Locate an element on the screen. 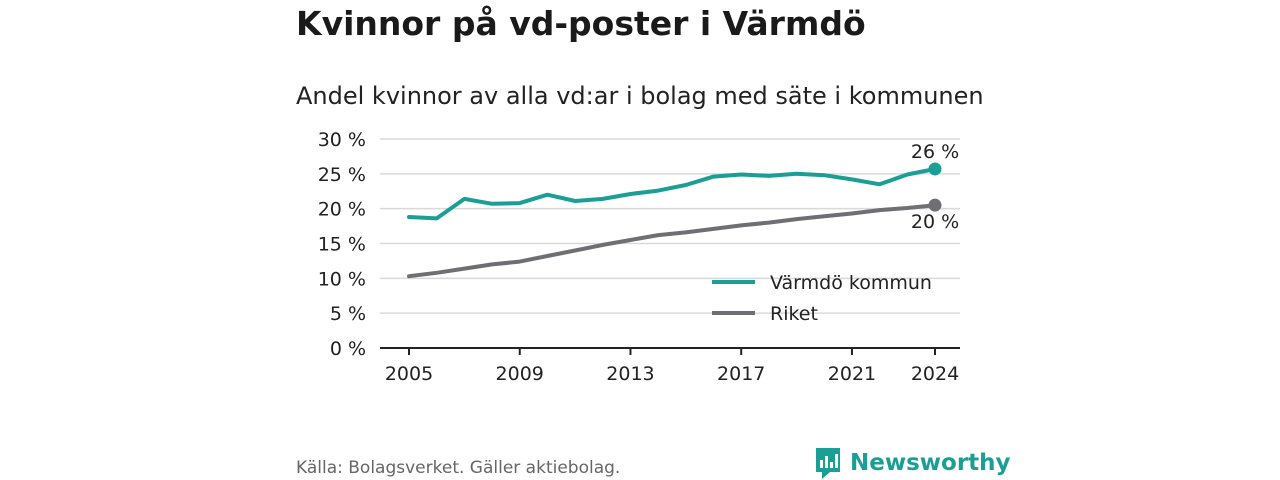  newsworthy-logo-icon is located at coordinates (828, 463).